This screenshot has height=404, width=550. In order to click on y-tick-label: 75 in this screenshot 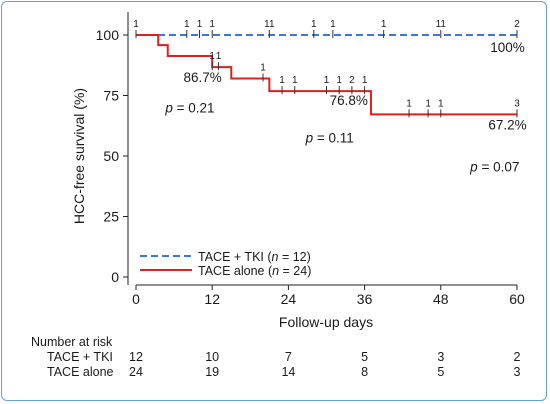, I will do `click(111, 96)`.